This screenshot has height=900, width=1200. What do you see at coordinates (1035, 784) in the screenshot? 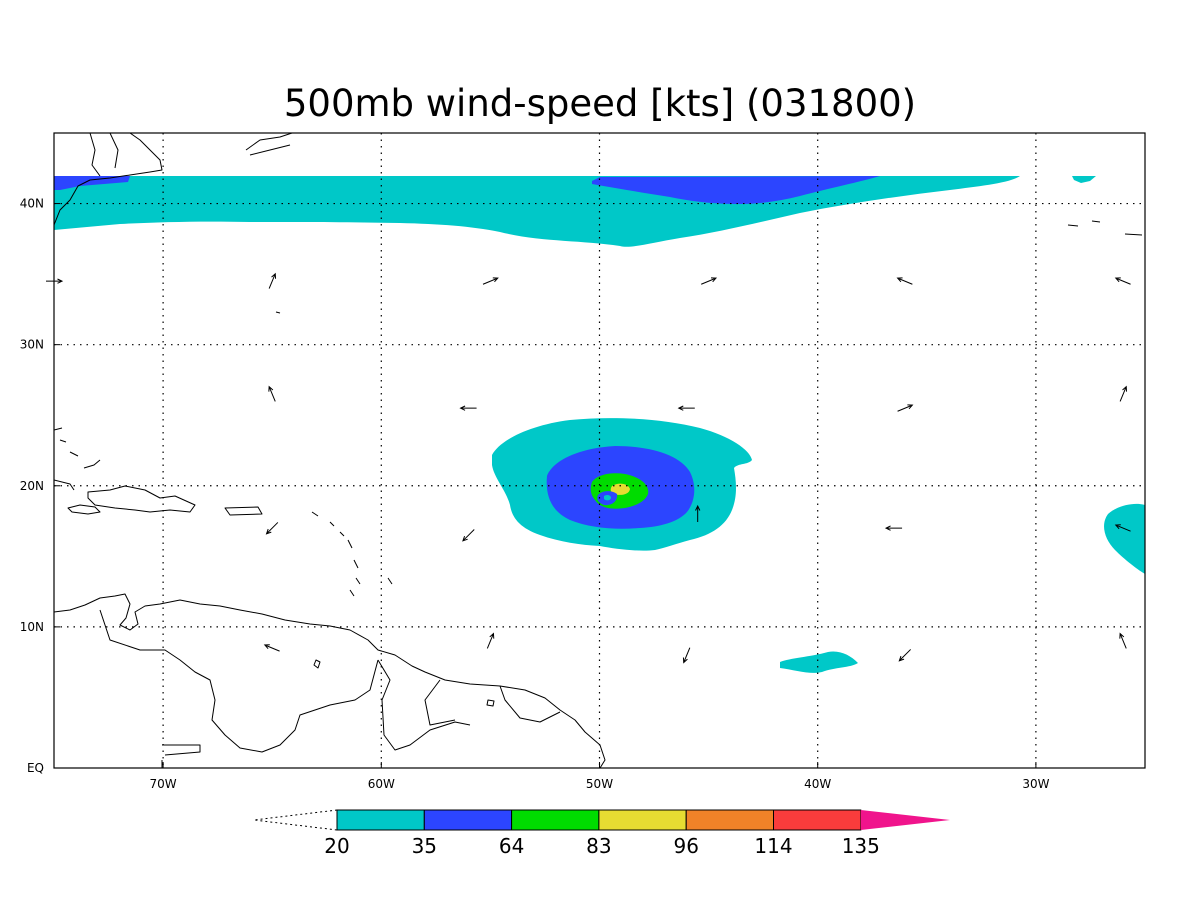
I see `lon-tick-label: 30W` at bounding box center [1035, 784].